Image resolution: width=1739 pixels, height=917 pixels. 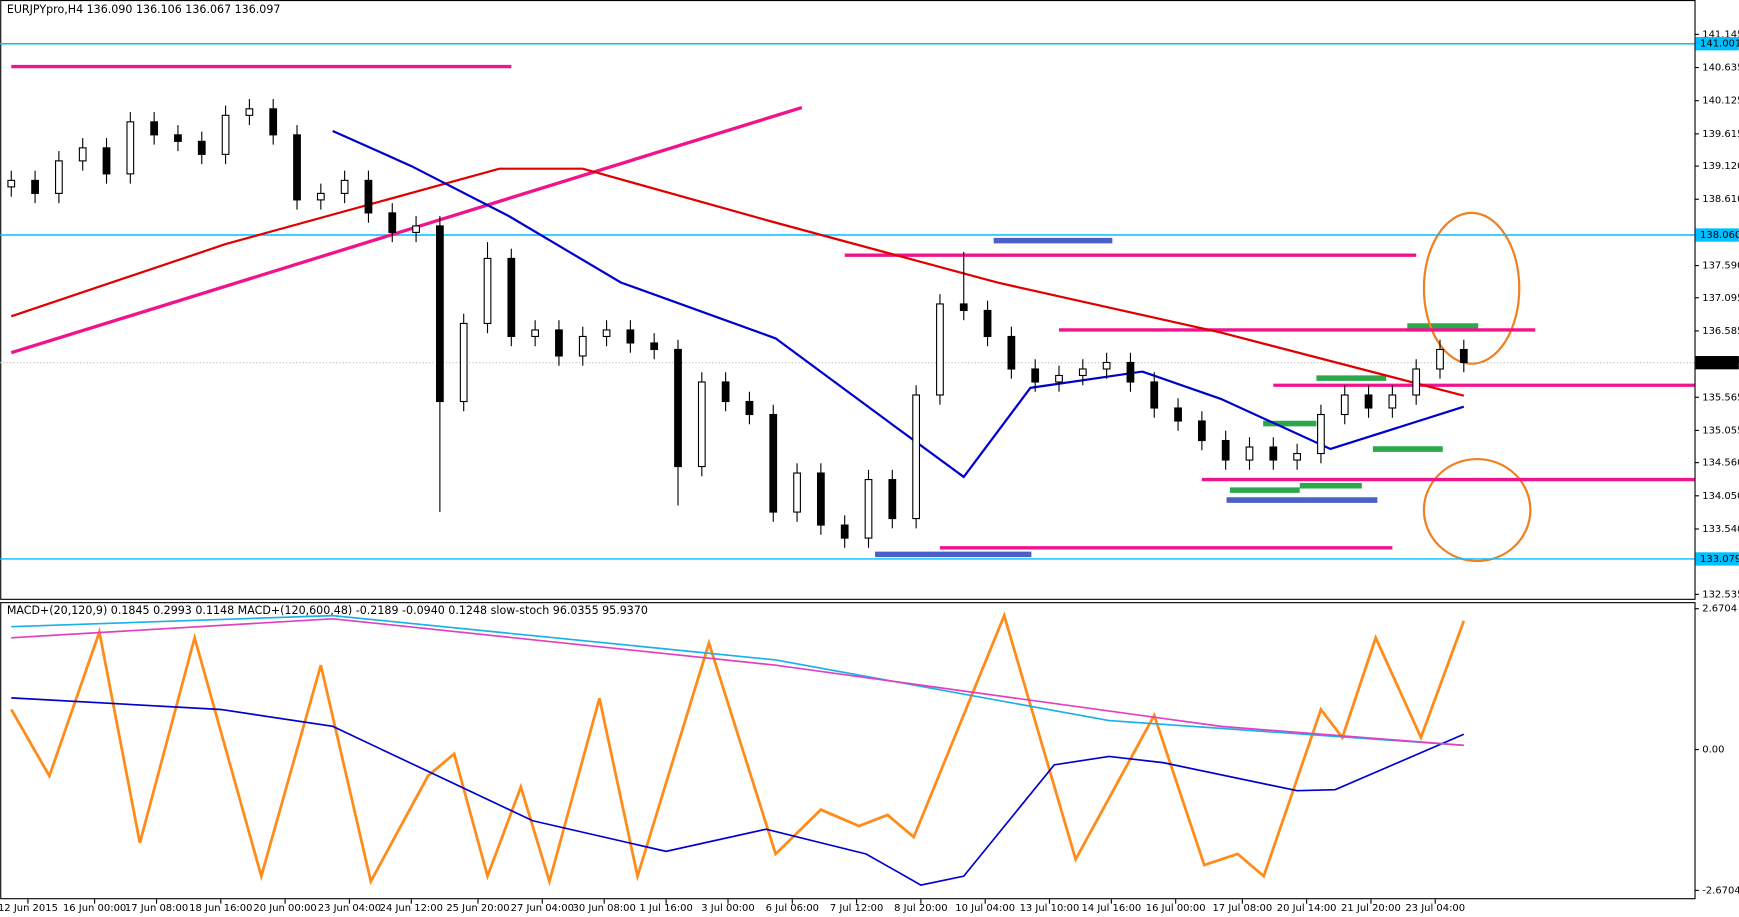 What do you see at coordinates (1720, 298) in the screenshot?
I see `y-tick-label: 137.095` at bounding box center [1720, 298].